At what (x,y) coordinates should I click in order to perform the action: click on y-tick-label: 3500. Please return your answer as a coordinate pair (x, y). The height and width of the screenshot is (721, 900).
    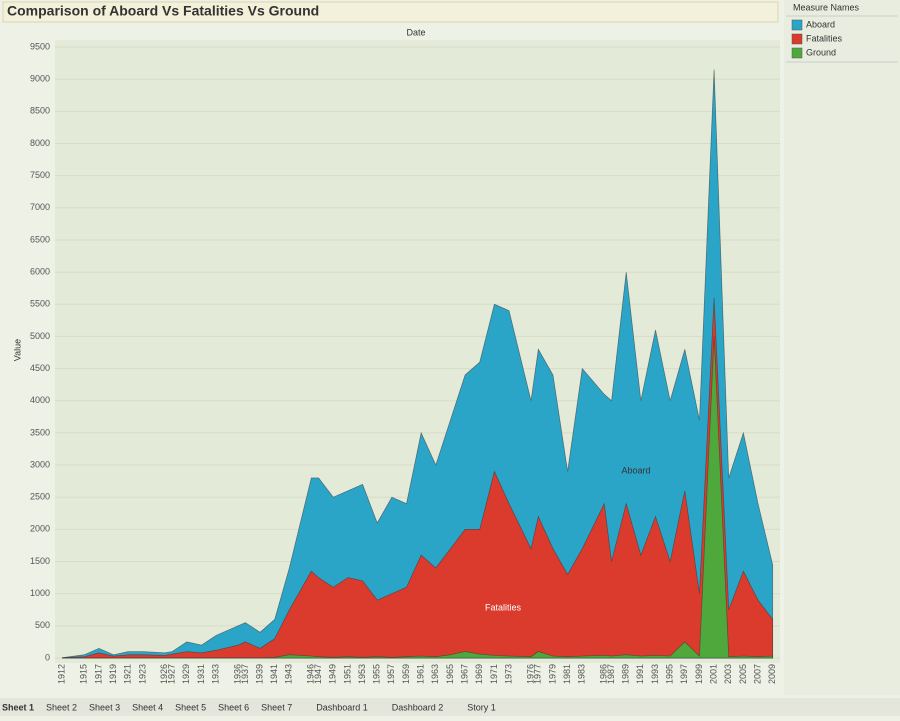
    Looking at the image, I should click on (40, 432).